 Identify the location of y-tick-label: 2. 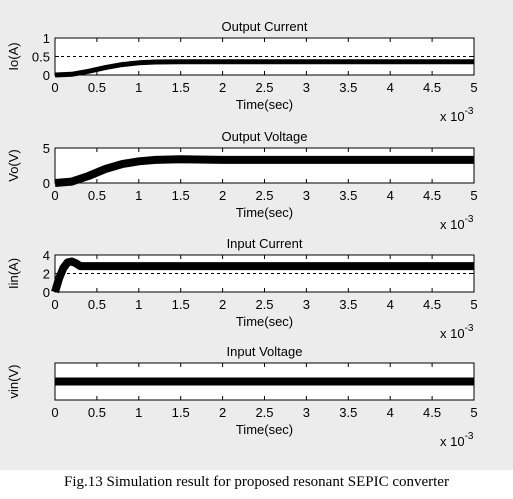
(46, 274).